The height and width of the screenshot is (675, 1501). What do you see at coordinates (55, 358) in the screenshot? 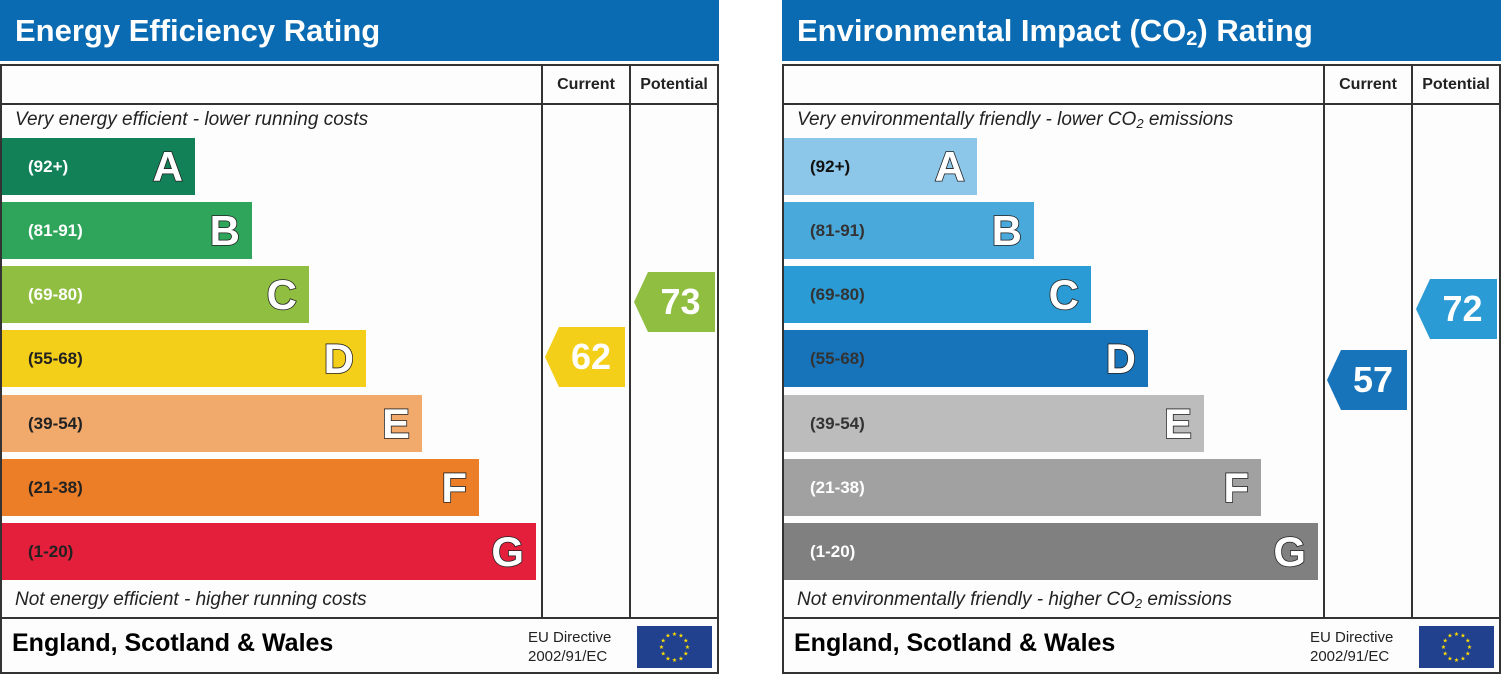
I see `band-range: (55-68)` at bounding box center [55, 358].